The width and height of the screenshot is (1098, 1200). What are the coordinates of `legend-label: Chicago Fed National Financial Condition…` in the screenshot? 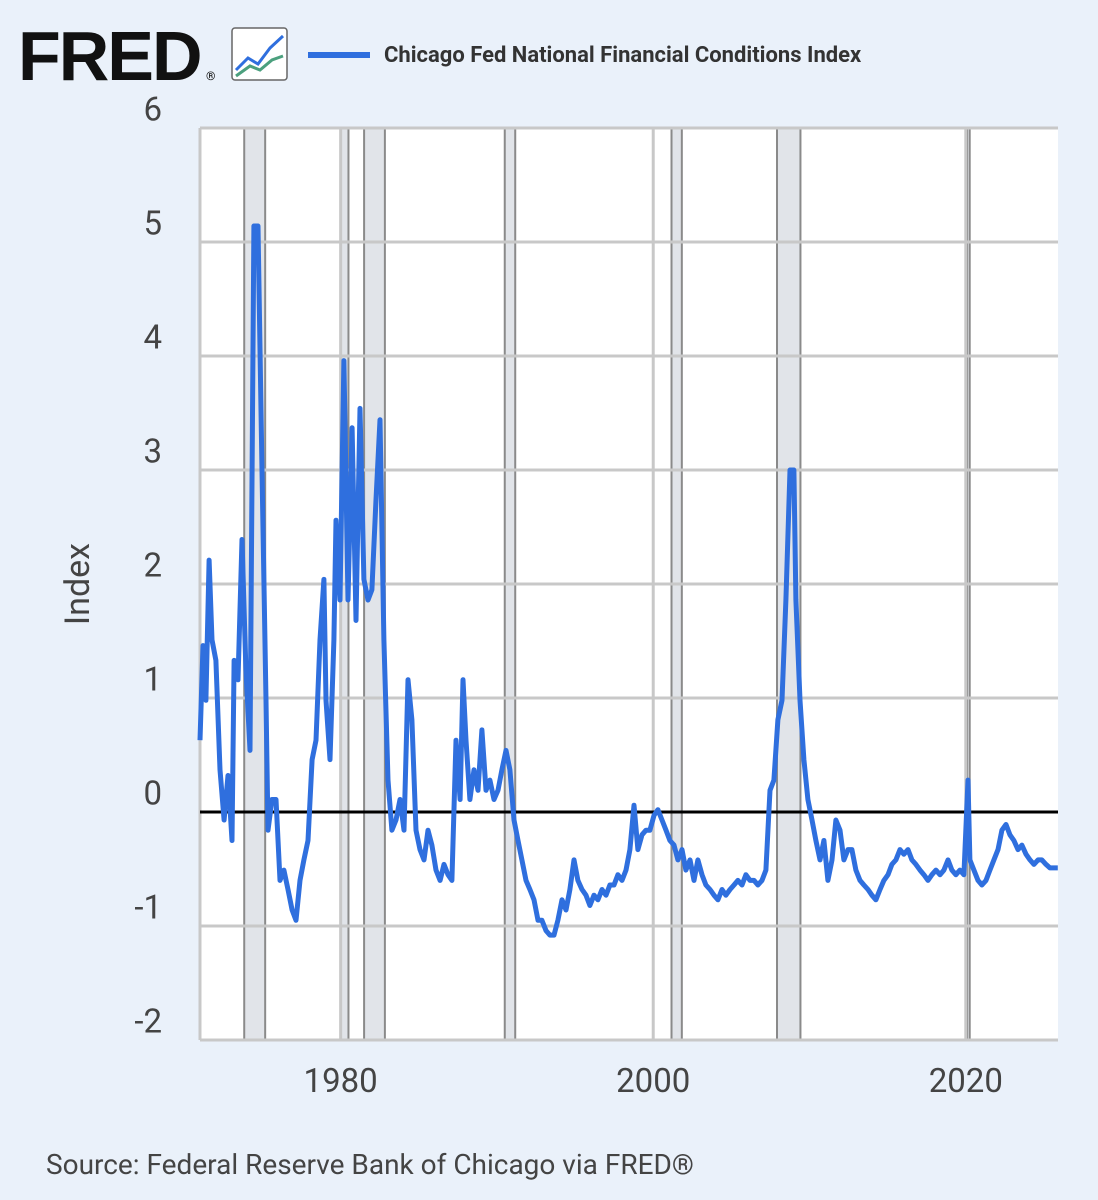 It's located at (623, 55).